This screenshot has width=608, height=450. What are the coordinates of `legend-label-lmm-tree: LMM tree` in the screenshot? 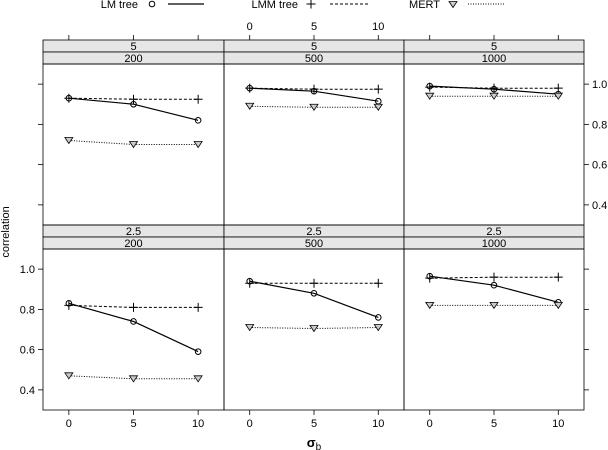 It's located at (275, 5).